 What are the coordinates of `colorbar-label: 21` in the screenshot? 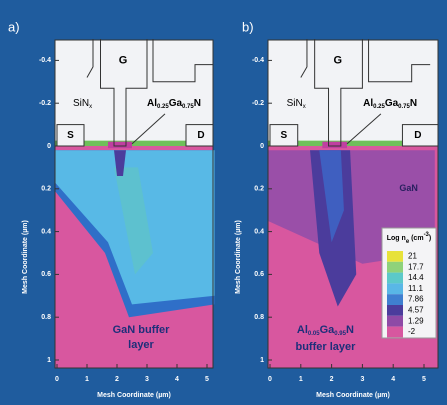 It's located at (412, 256).